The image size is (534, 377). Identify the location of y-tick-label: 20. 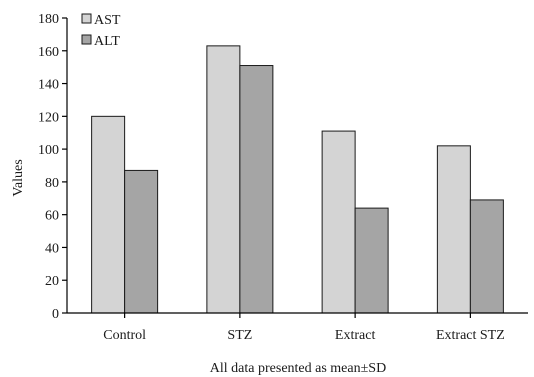
(52, 281).